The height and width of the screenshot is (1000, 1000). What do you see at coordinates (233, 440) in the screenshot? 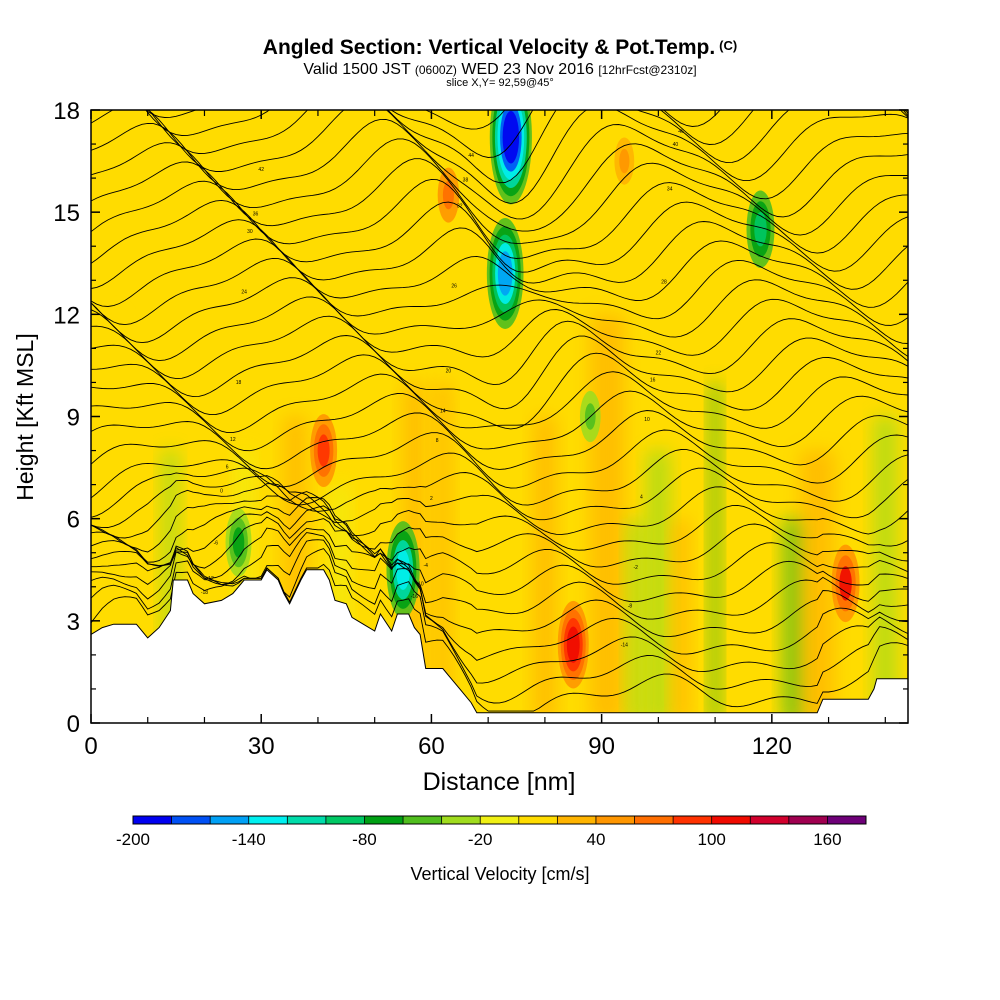
I see `theta-contour-label: 12` at bounding box center [233, 440].